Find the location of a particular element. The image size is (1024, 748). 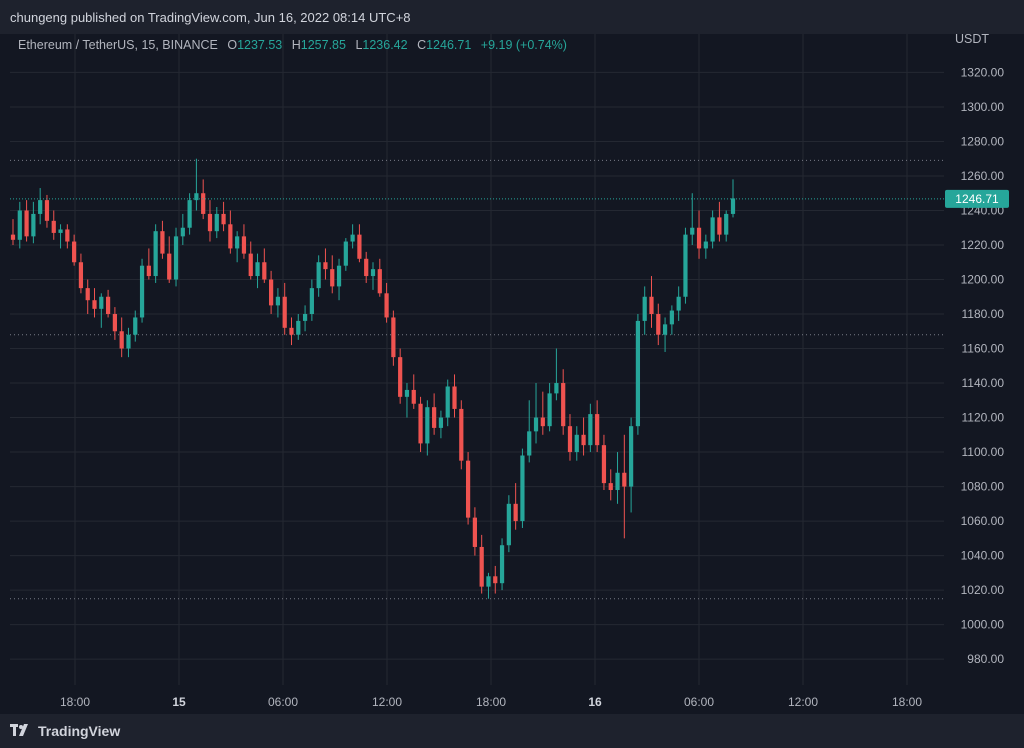

x-tick-label: 06:00 is located at coordinates (699, 702).